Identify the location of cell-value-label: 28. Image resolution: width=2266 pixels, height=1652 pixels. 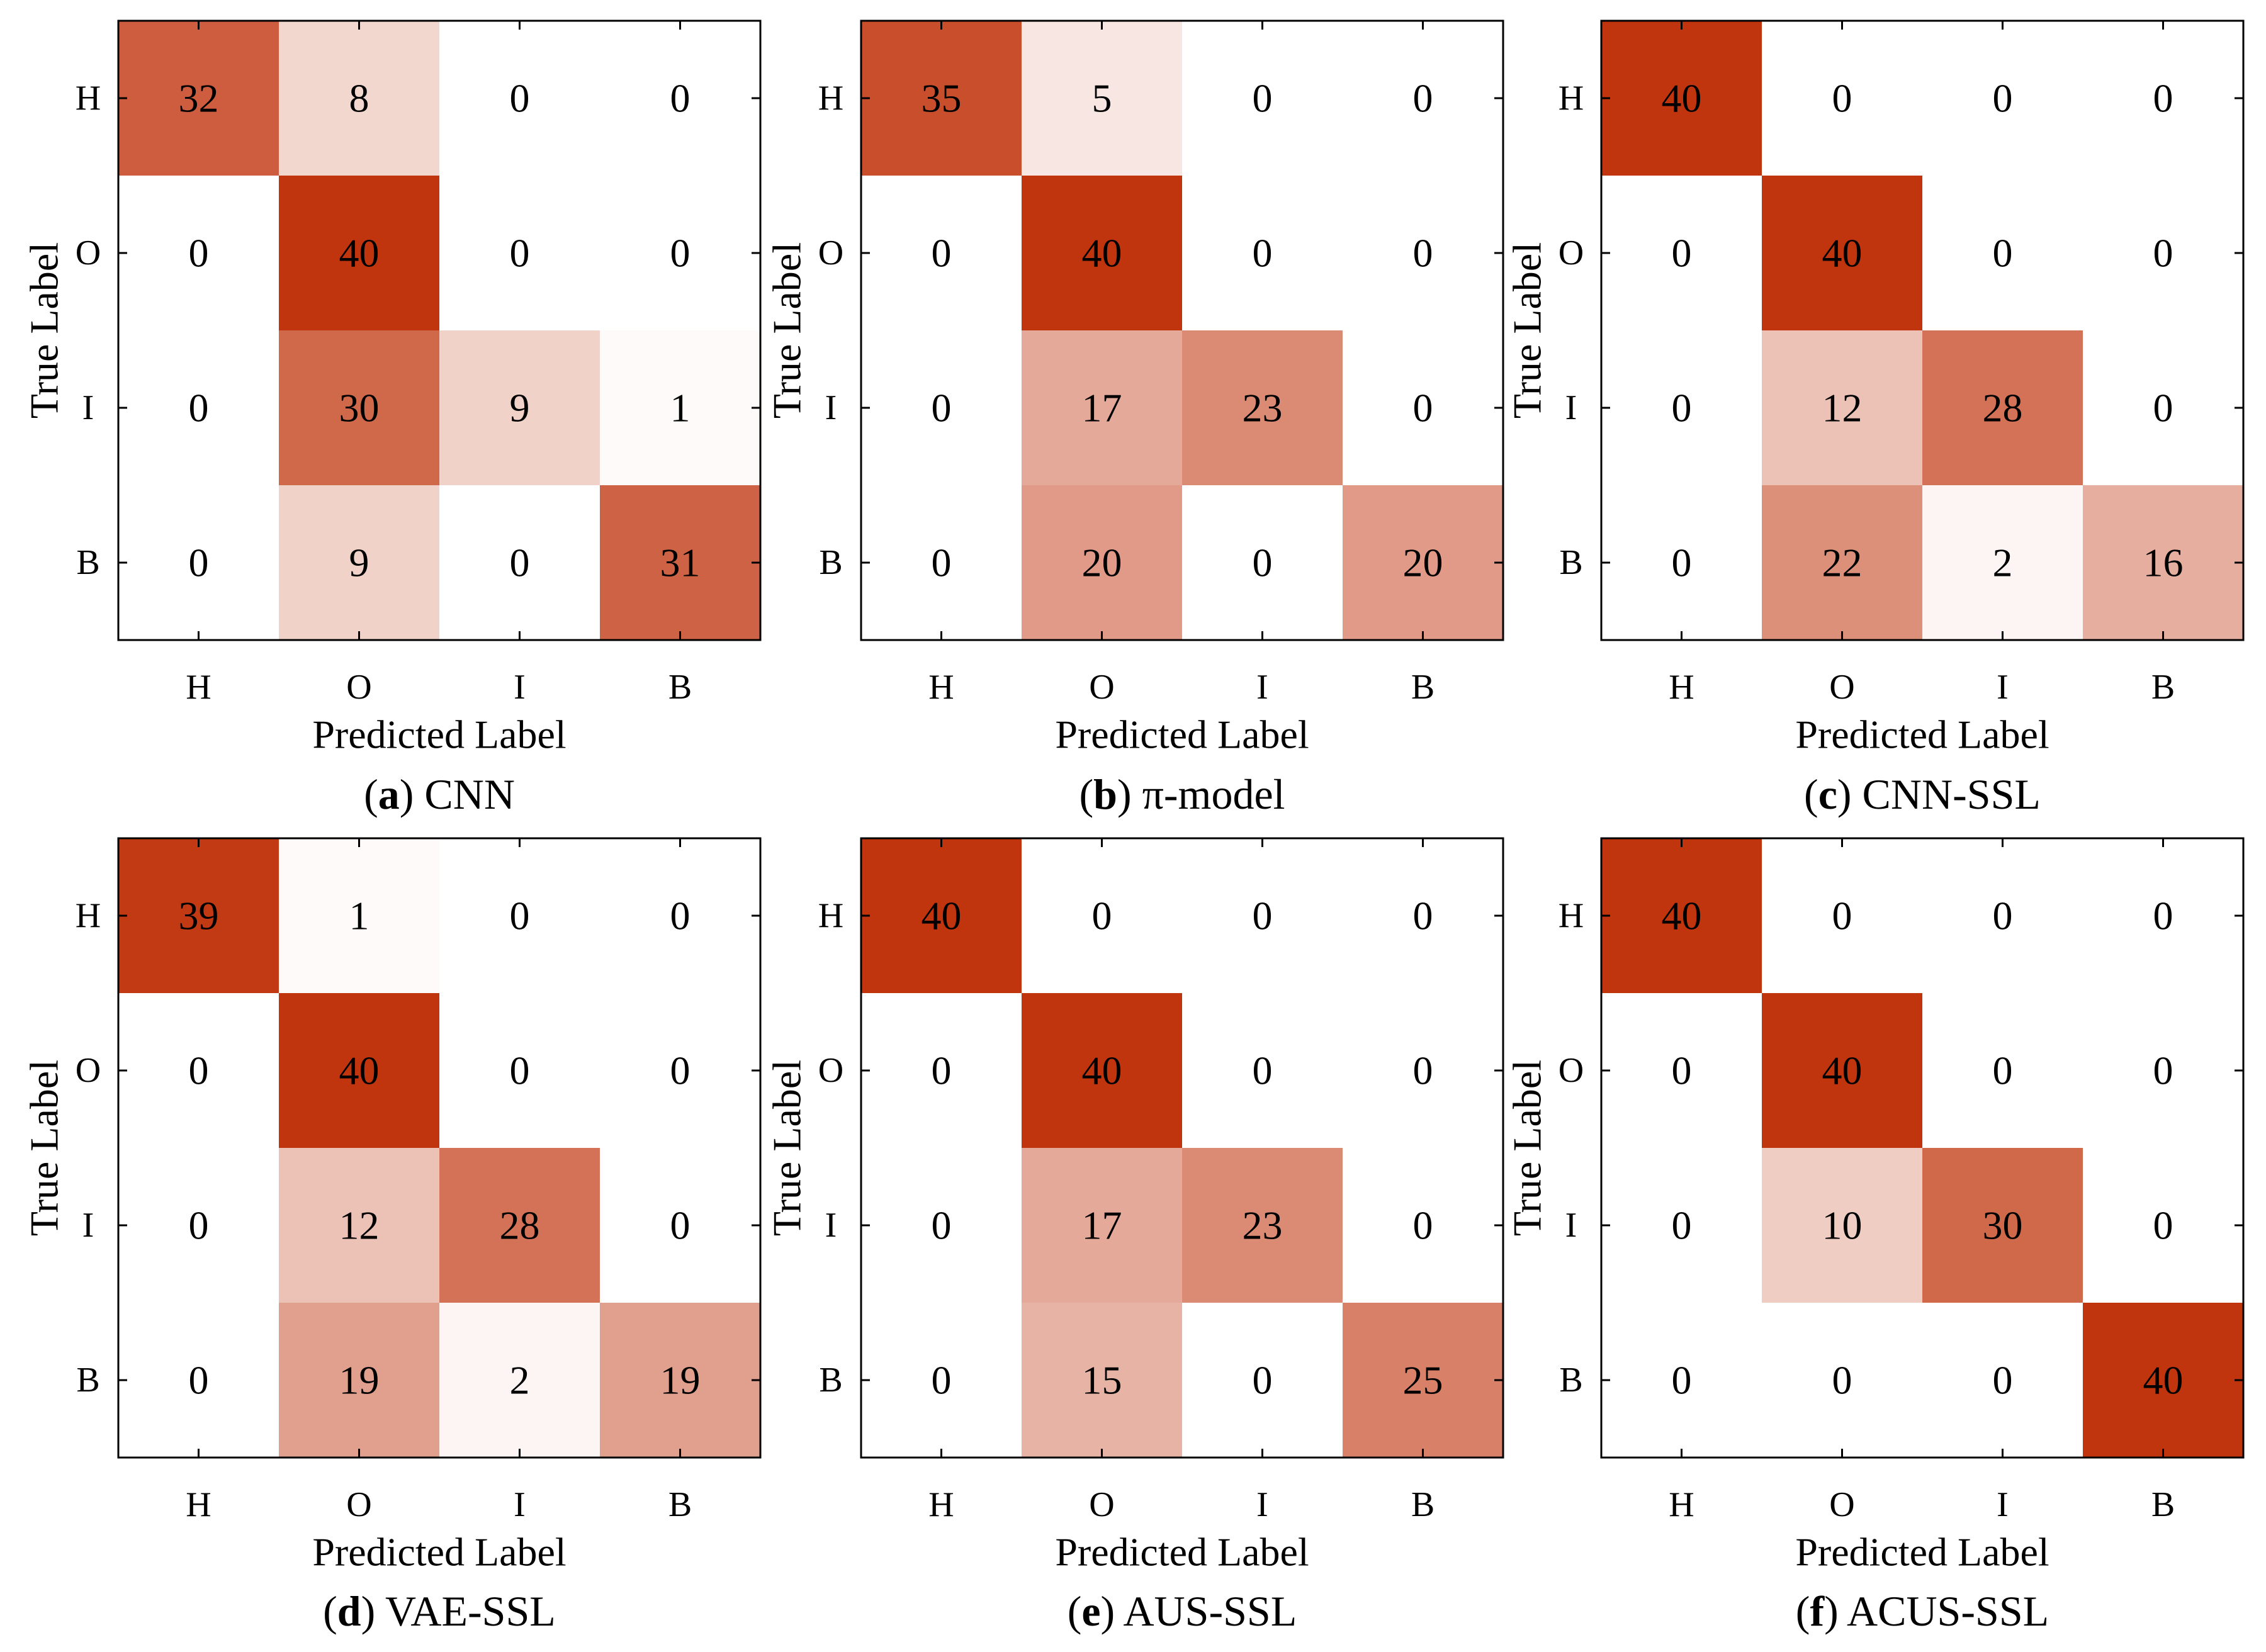
(2003, 408).